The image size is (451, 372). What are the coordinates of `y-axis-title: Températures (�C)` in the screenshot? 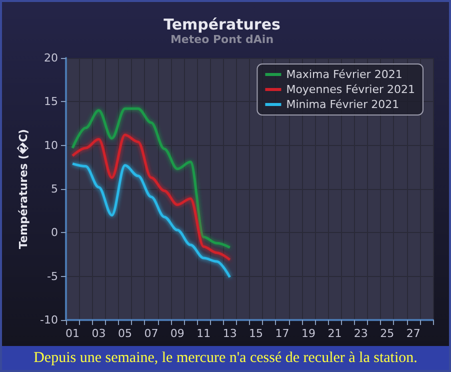 It's located at (23, 189).